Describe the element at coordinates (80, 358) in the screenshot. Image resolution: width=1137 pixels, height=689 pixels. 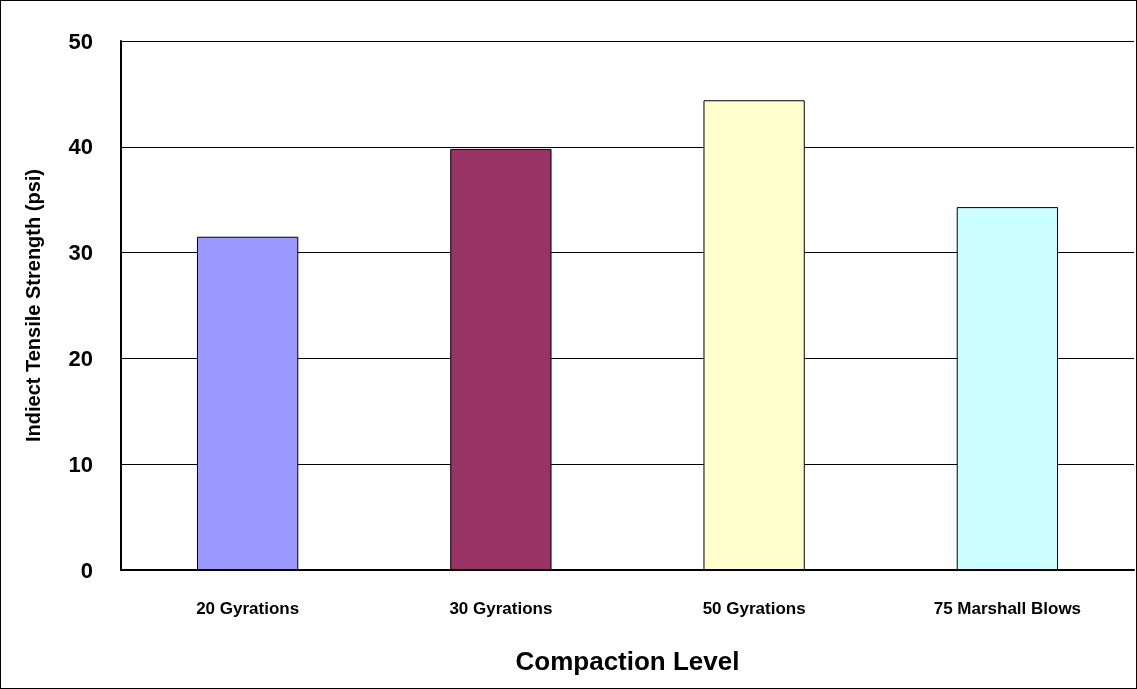
I see `y-tick-label: 20` at that location.